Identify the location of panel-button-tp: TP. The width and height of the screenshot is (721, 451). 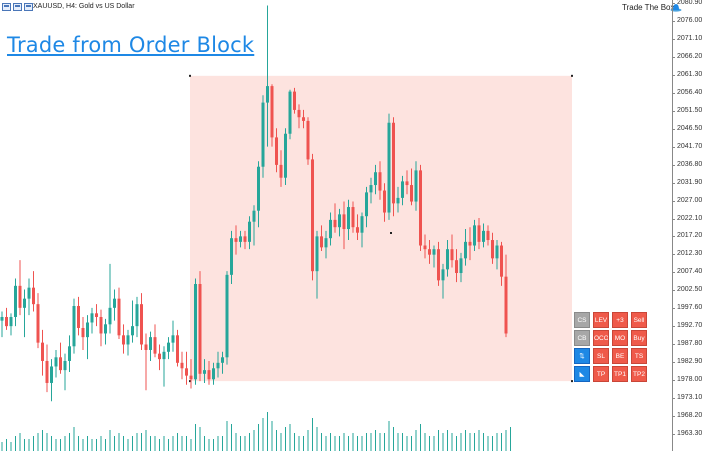
(601, 374).